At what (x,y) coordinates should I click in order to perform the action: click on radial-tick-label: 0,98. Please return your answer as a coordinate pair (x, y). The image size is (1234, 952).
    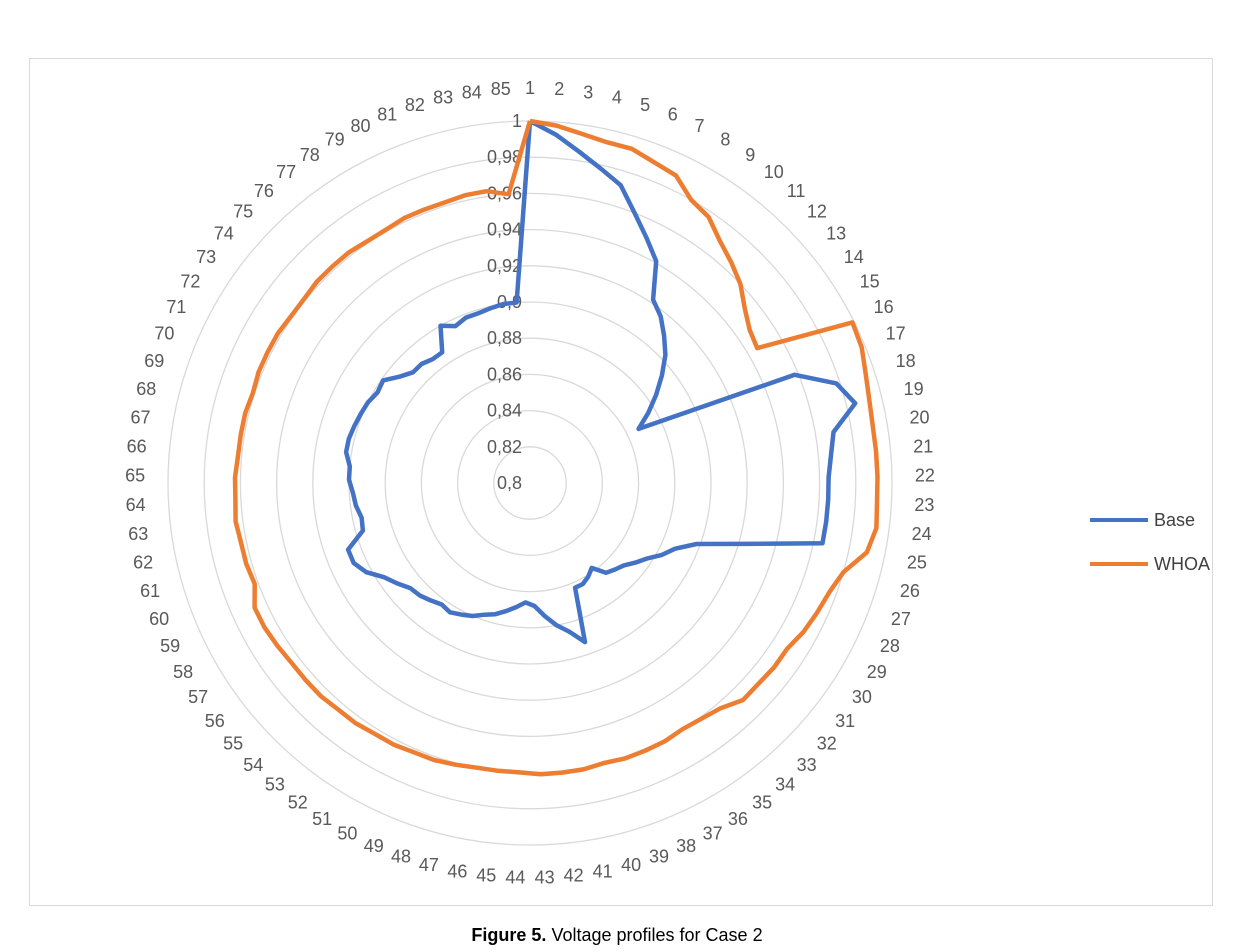
    Looking at the image, I should click on (504, 157).